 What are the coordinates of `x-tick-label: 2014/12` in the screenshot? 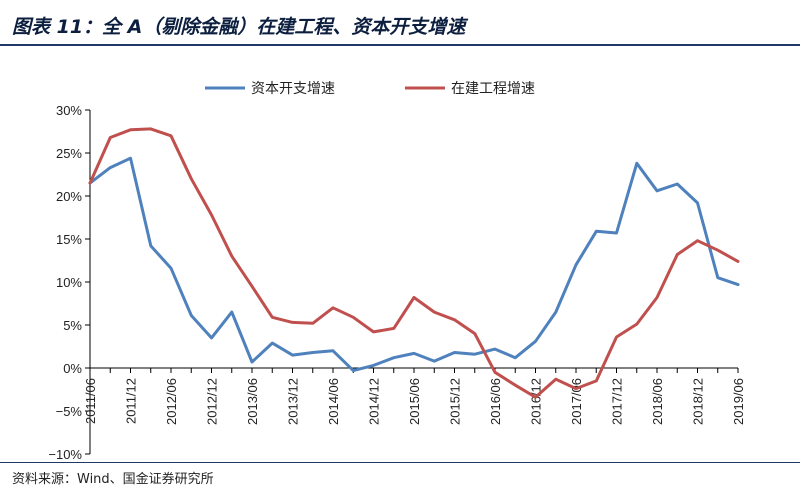 It's located at (374, 401).